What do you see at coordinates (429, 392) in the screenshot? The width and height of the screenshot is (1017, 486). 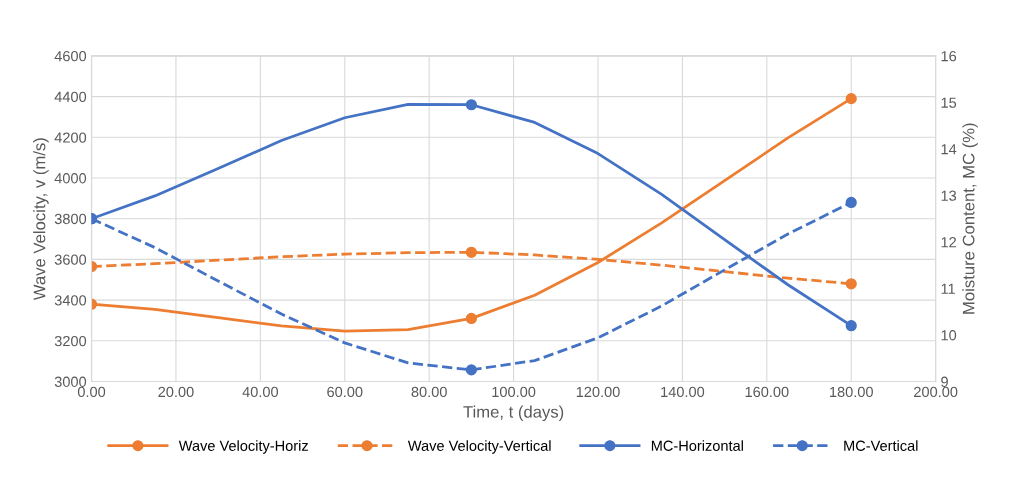 I see `x-tick-label: 80.00` at bounding box center [429, 392].